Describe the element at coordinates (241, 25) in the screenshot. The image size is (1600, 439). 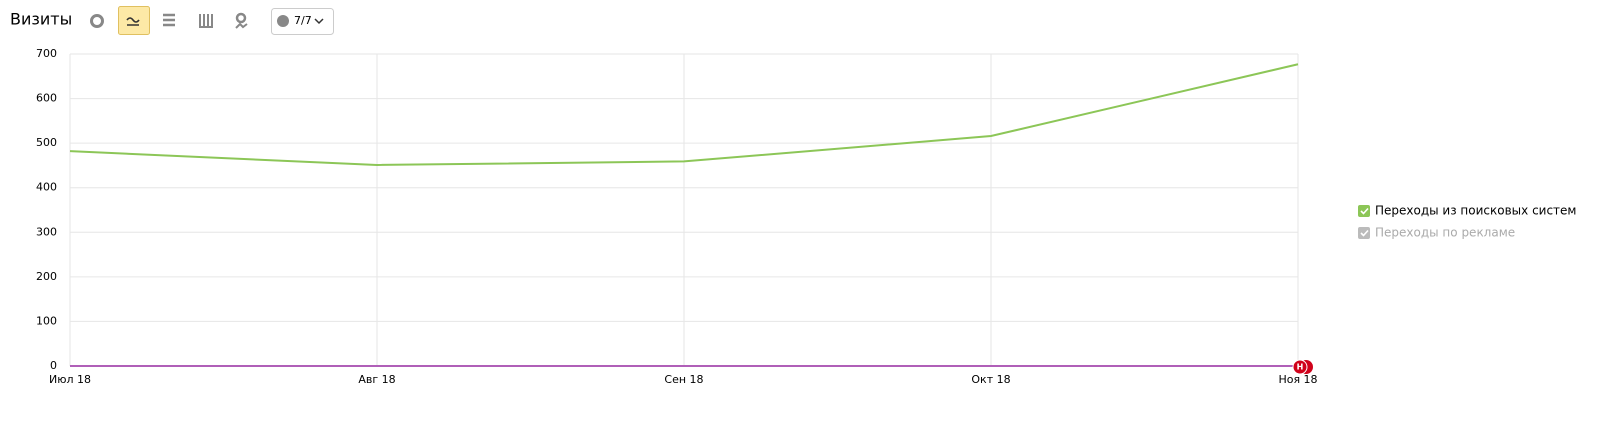
I see `map-icon` at that location.